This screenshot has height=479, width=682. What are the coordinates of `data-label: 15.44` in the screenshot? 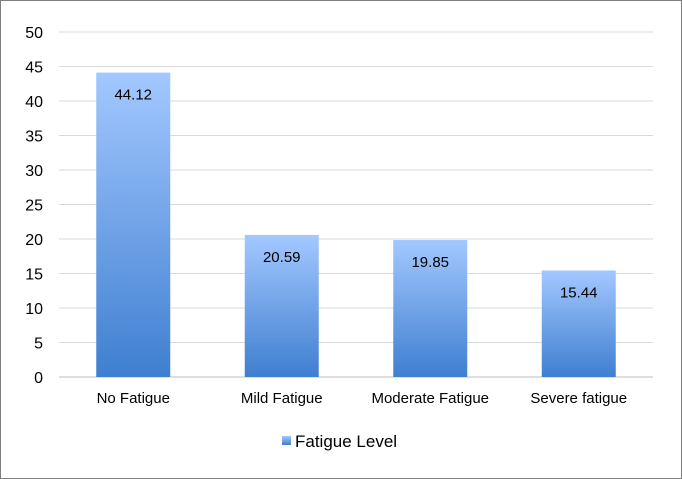 It's located at (579, 292).